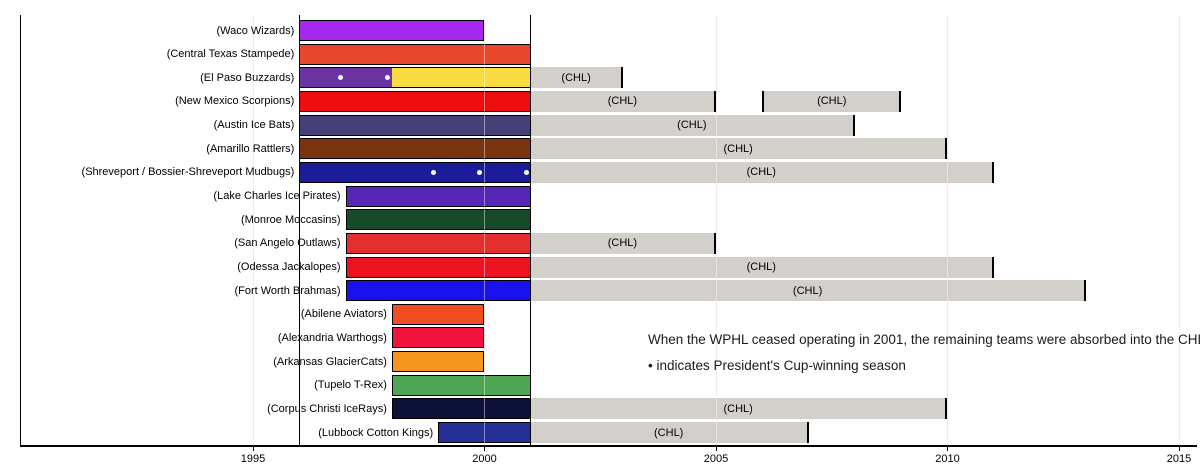 The width and height of the screenshot is (1200, 464). I want to click on team-label: (Corpus Christi IceRays), so click(327, 408).